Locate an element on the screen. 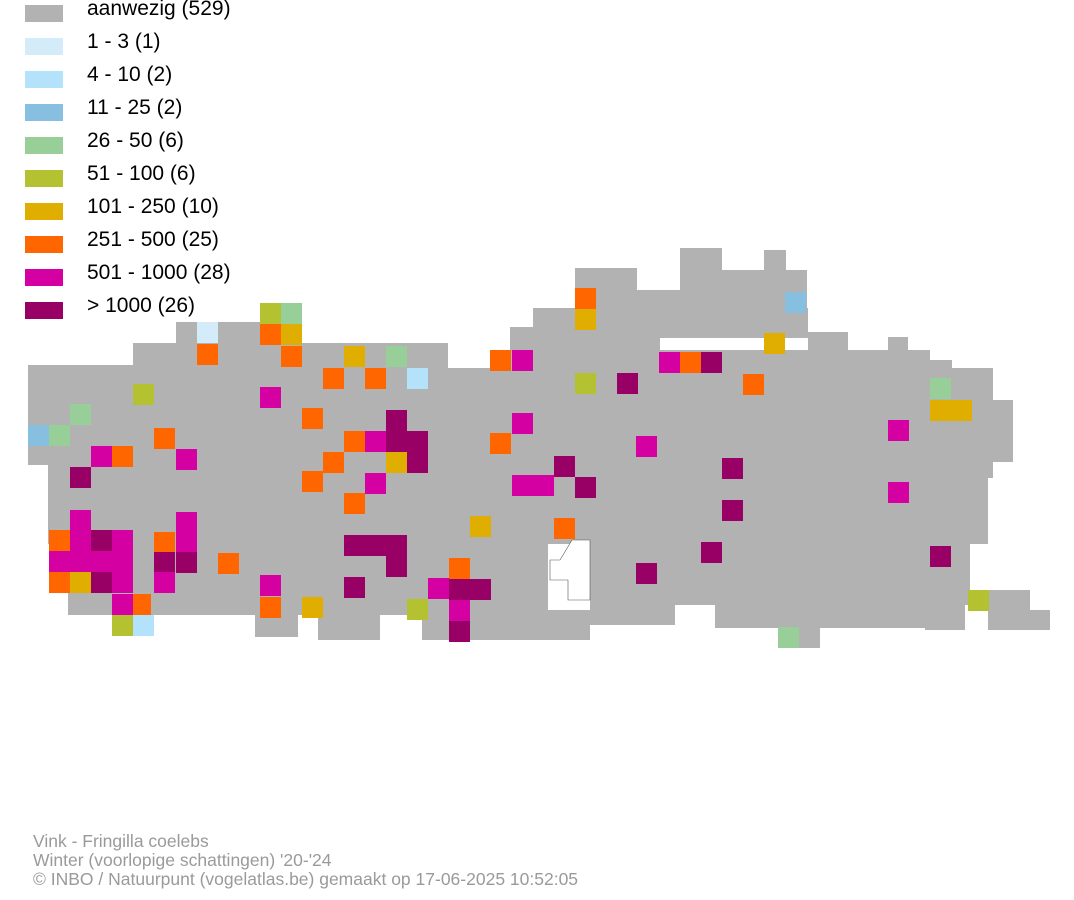 The width and height of the screenshot is (1074, 900). legend-label: 26 - 50 (6) is located at coordinates (135, 140).